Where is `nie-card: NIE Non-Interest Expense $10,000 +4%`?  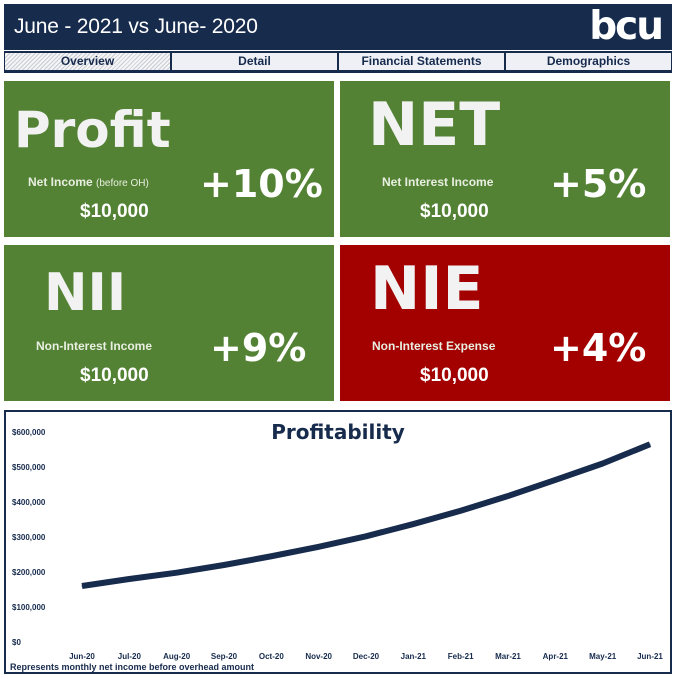
nie-card: NIE Non-Interest Expense $10,000 +4% is located at coordinates (505, 323).